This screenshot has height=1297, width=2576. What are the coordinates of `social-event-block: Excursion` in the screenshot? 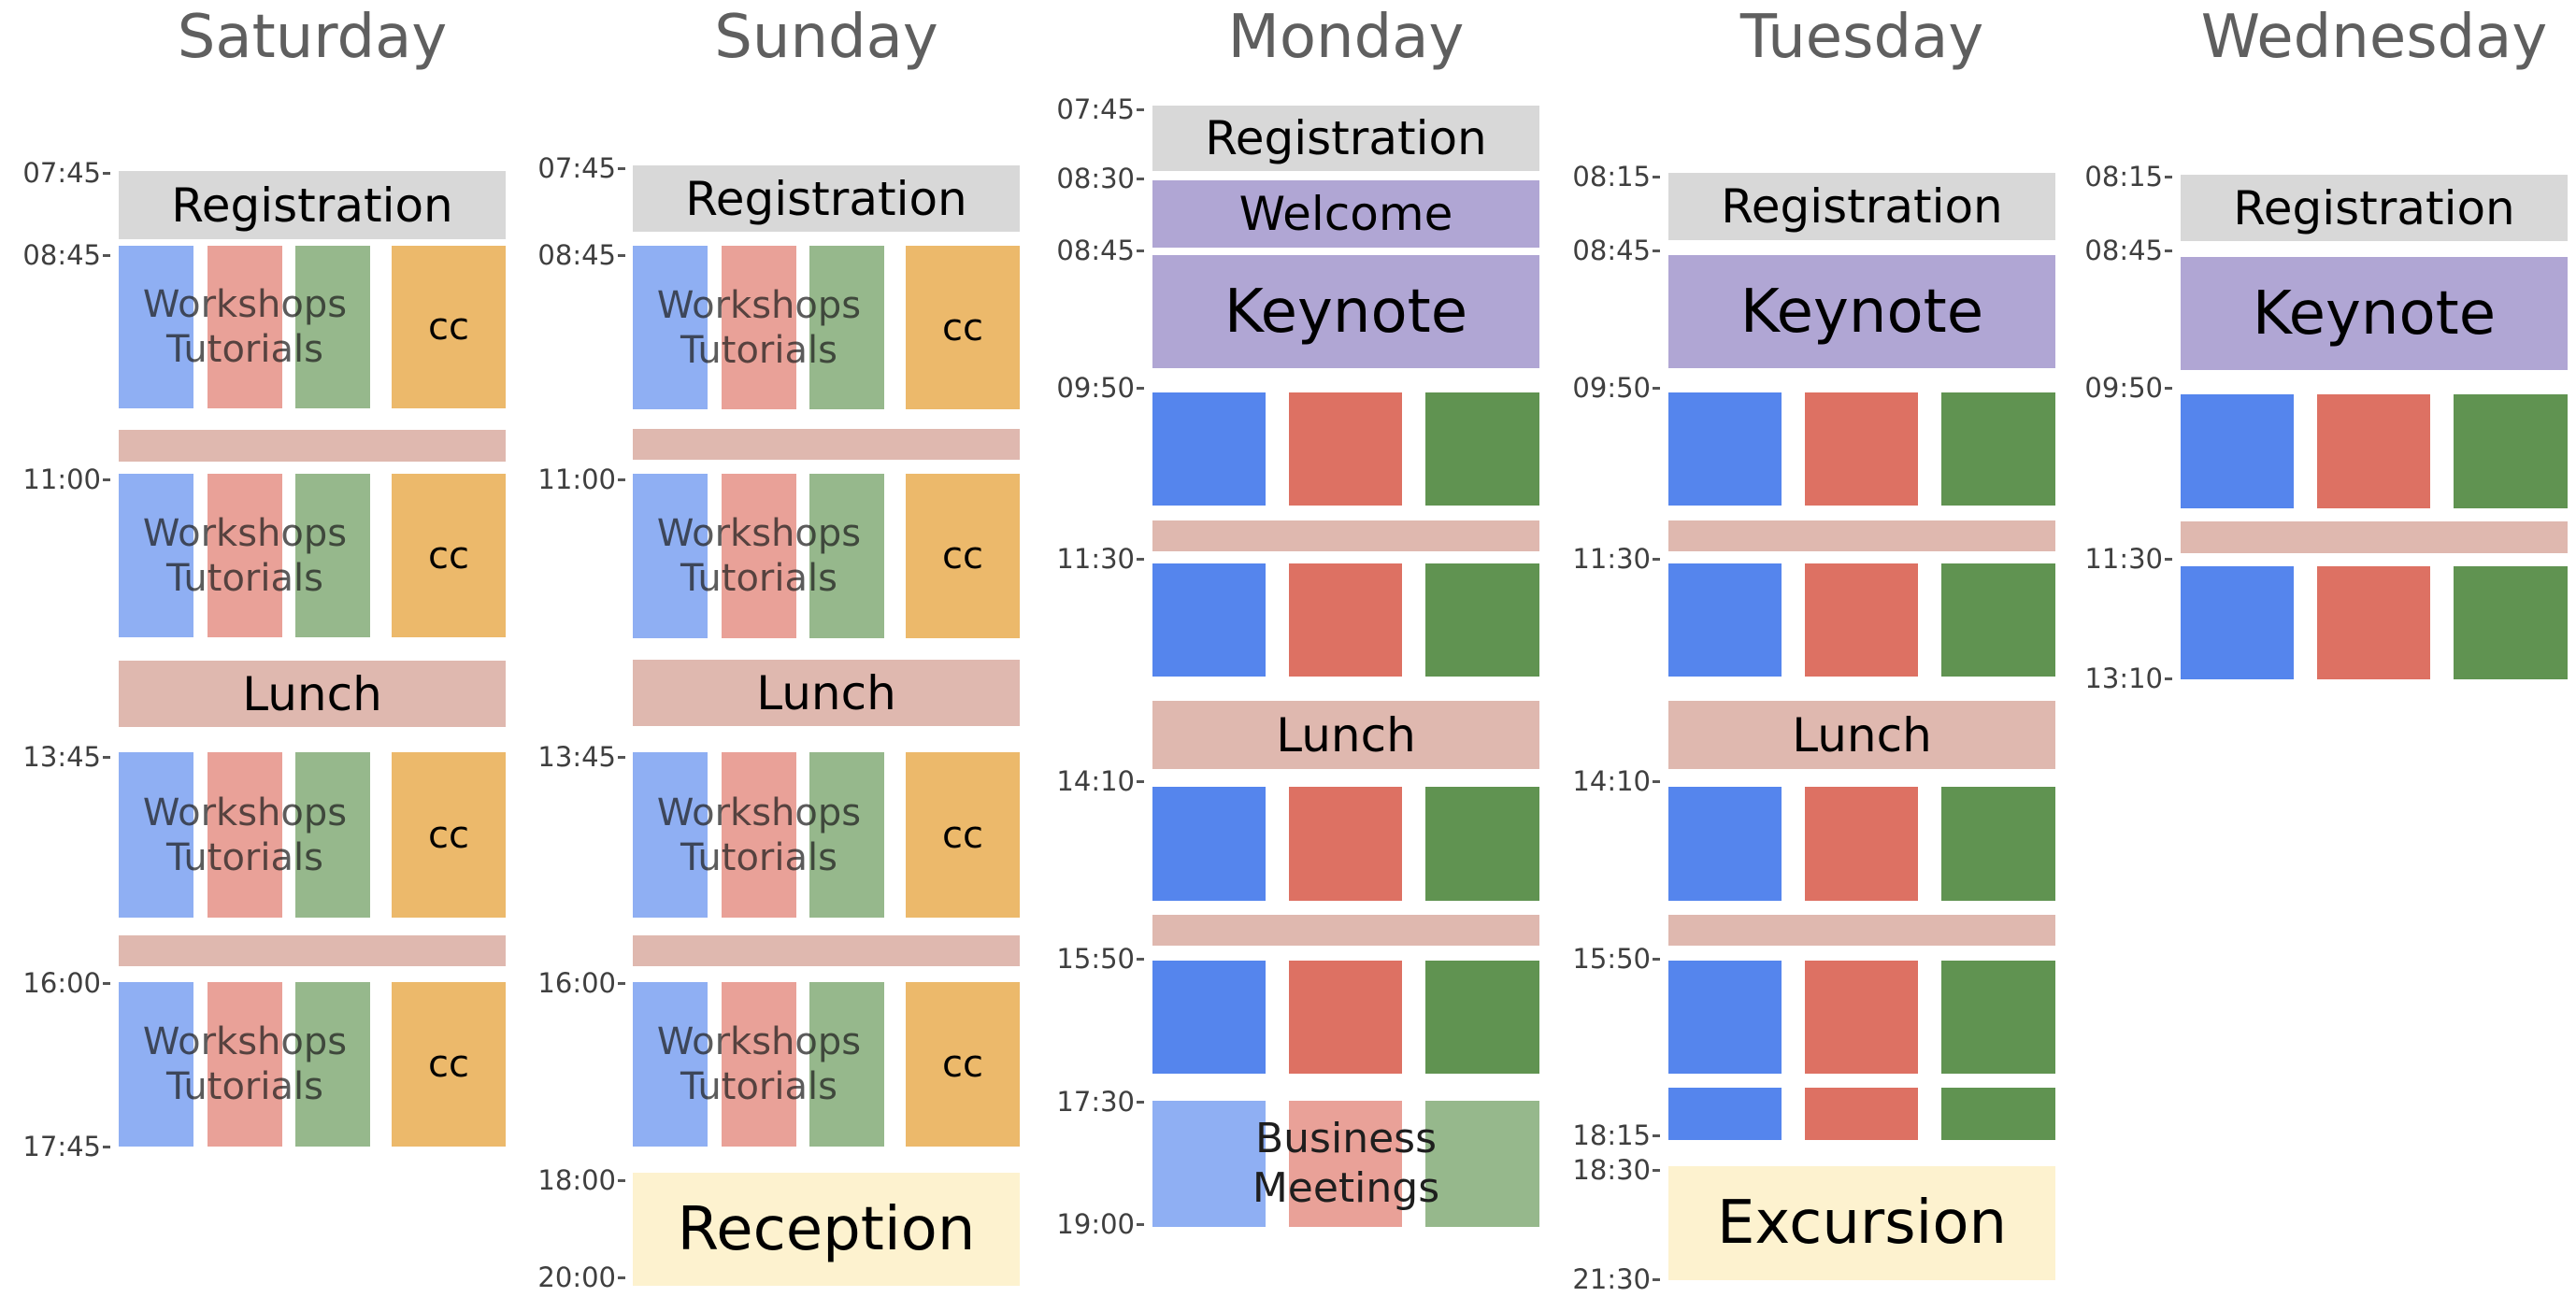 It's located at (1861, 1223).